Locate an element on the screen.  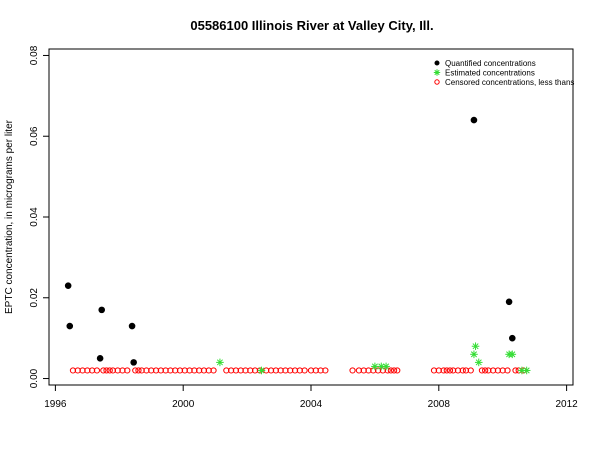
x-tick-label-2012: 2012 is located at coordinates (566, 404).